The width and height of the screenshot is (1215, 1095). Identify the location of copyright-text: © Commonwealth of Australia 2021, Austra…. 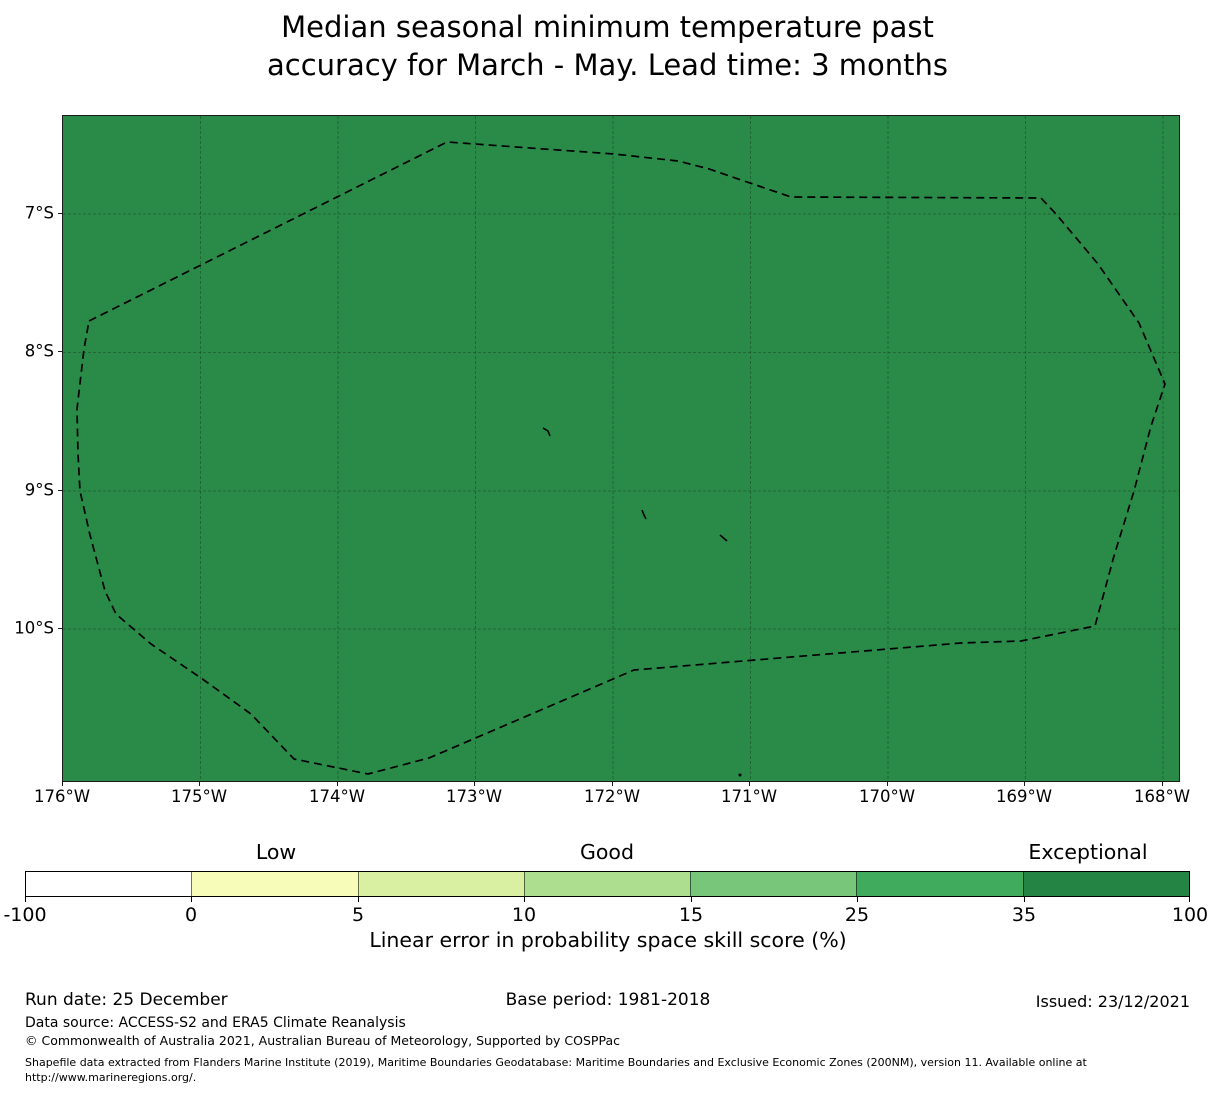
(322, 1040).